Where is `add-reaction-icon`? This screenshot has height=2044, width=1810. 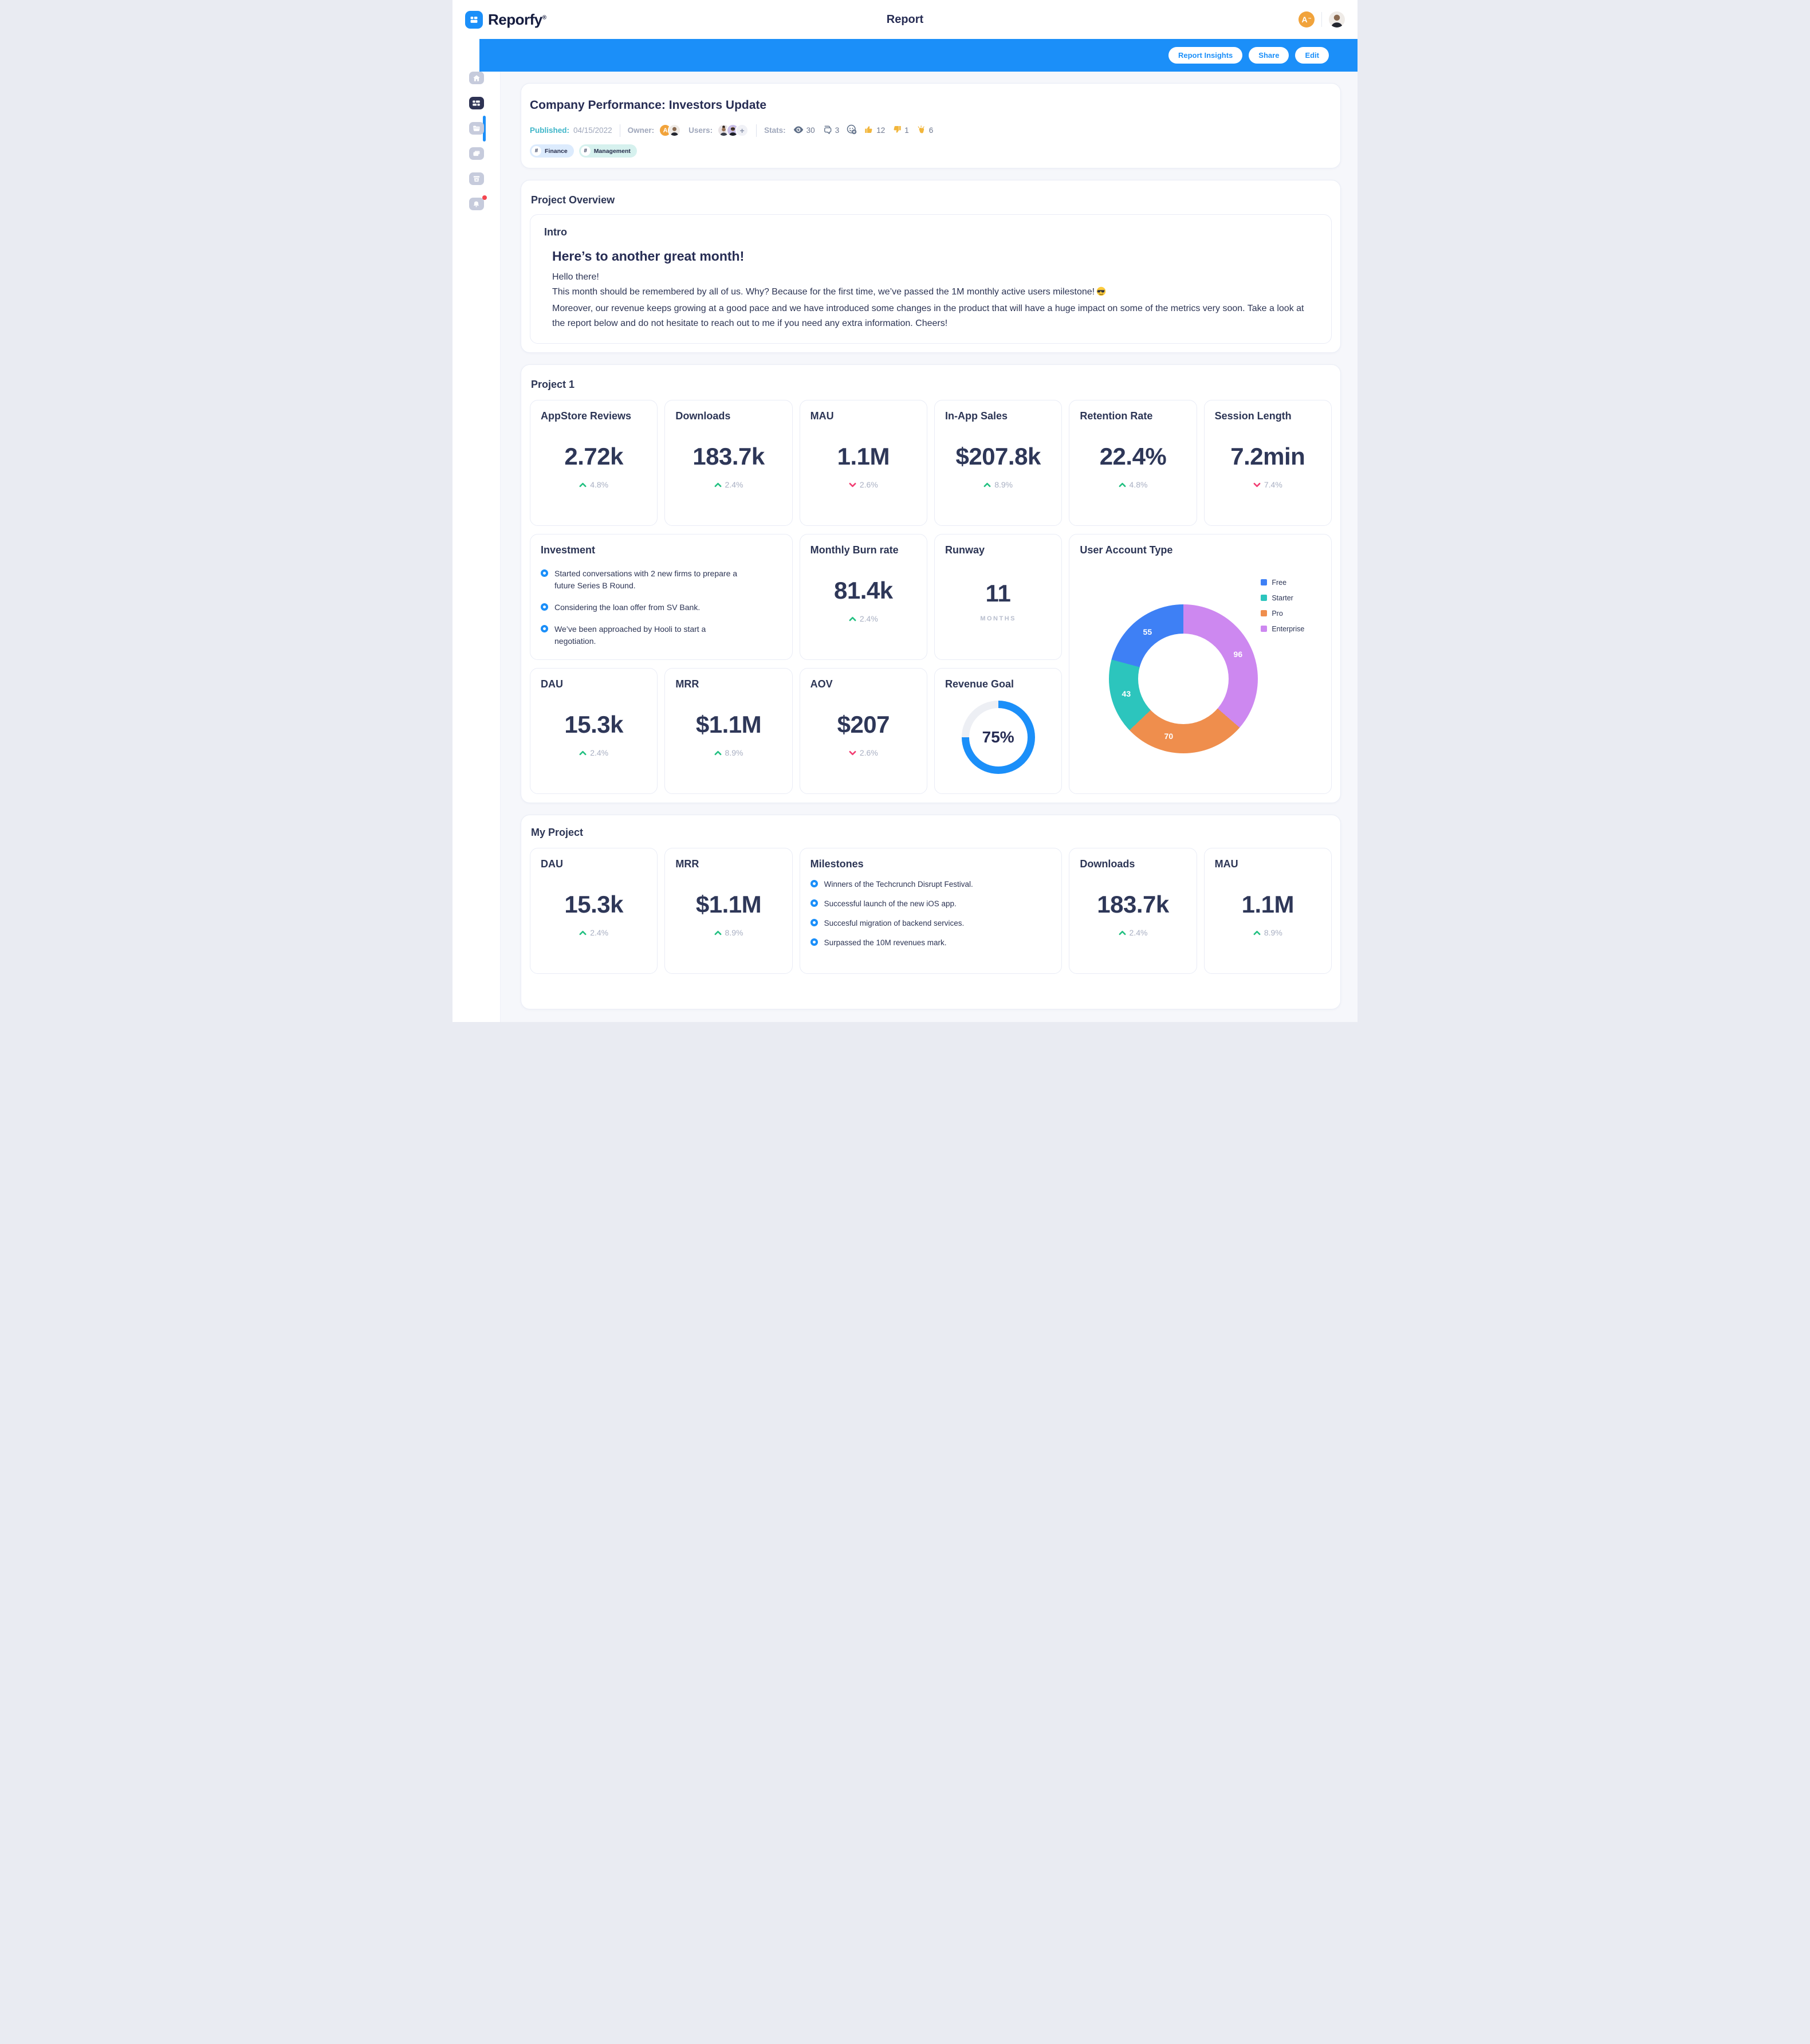
add-reaction-icon is located at coordinates (852, 130).